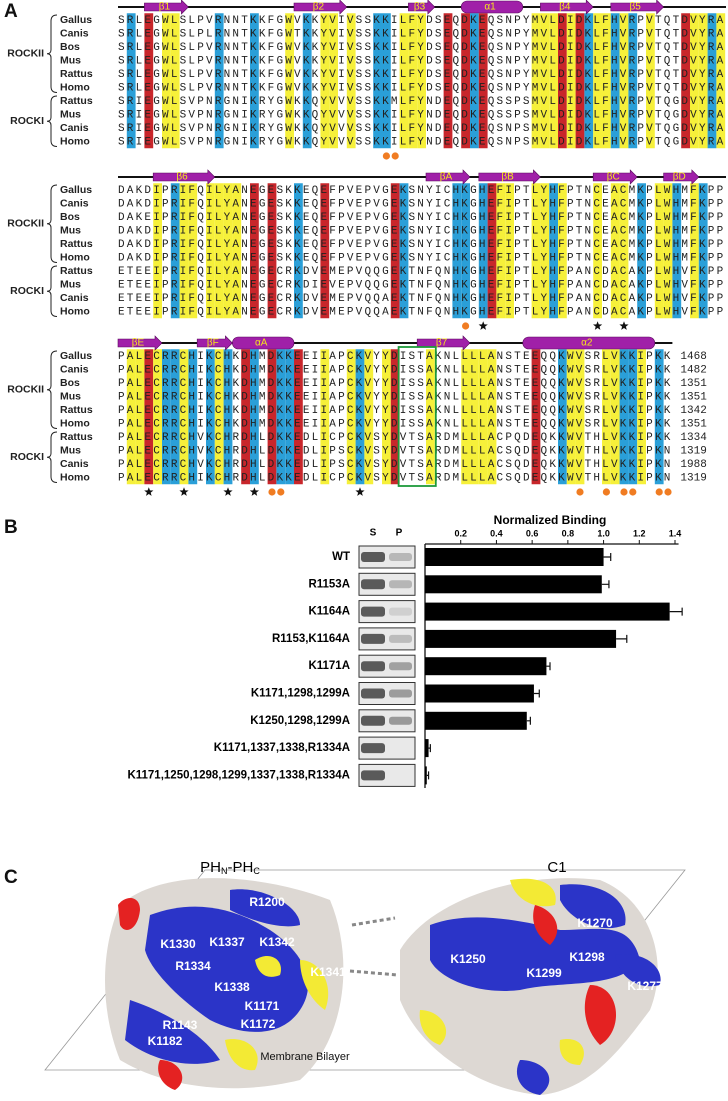 This screenshot has height=1101, width=728. I want to click on residue-number: 1482, so click(693, 370).